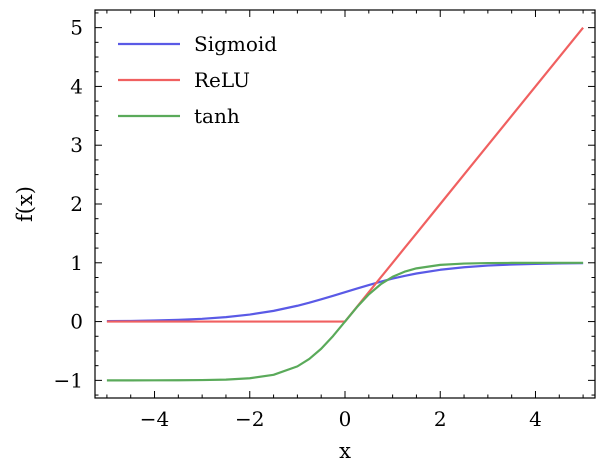 Image resolution: width=606 pixels, height=463 pixels. Describe the element at coordinates (217, 116) in the screenshot. I see `legend-label-tanh: tanh` at that location.